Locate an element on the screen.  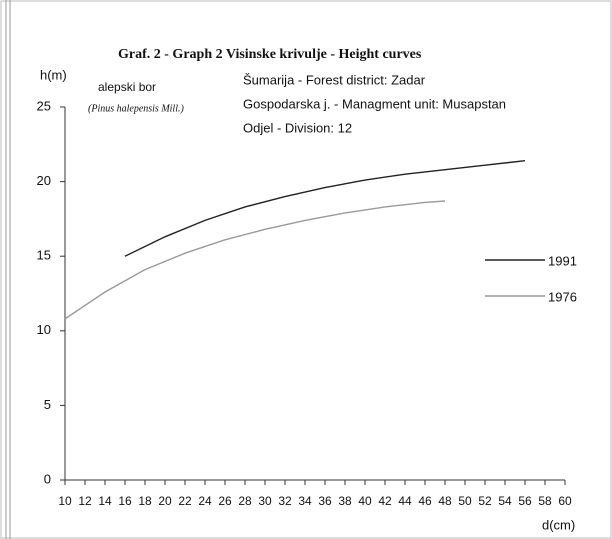
x-tick-label: 44 is located at coordinates (405, 501).